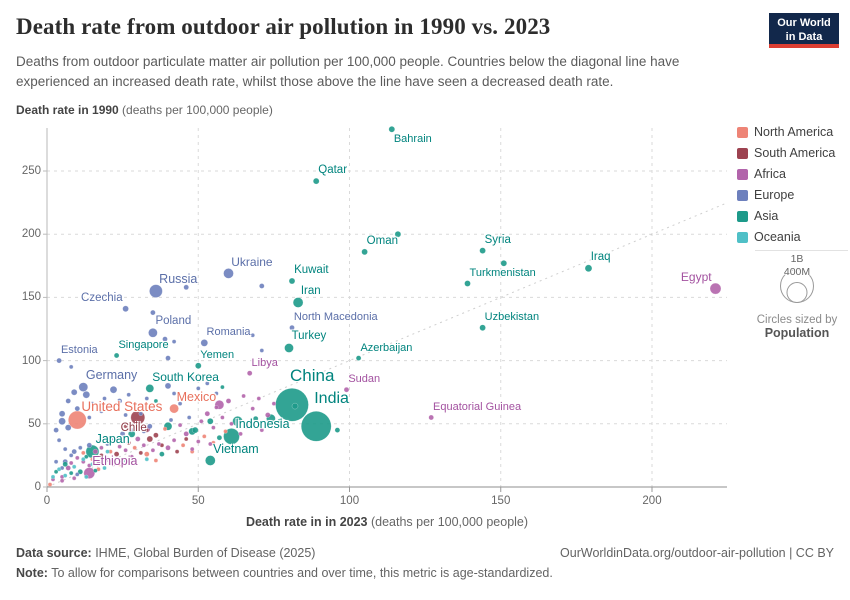 This screenshot has width=850, height=600. Describe the element at coordinates (412, 139) in the screenshot. I see `country-label-bahrain: Bahrain` at that location.